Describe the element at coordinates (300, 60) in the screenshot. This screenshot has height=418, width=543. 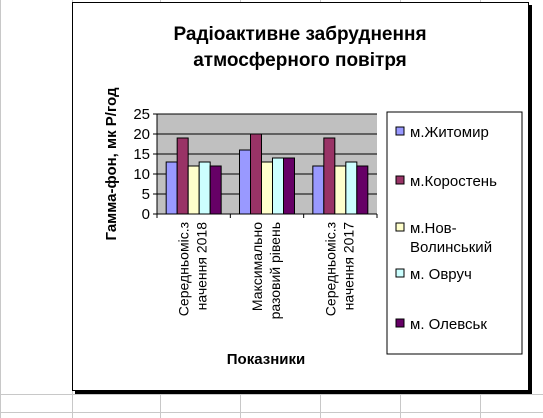
I see `chart-title-line-2: атмосферного повітря` at that location.